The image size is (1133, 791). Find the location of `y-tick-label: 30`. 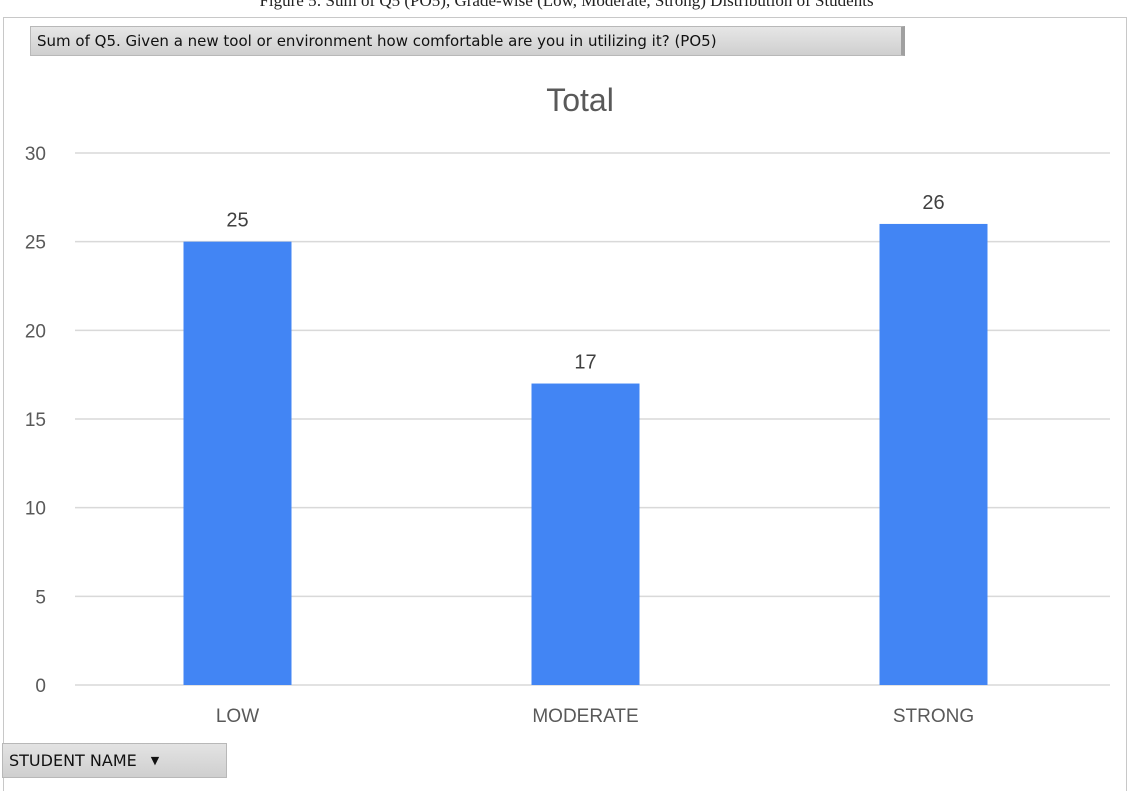

y-tick-label: 30 is located at coordinates (35, 154).